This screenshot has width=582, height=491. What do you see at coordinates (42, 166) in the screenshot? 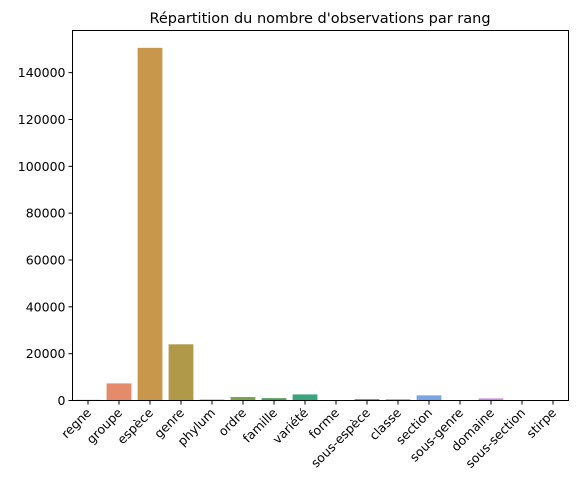
I see `y-tick-label: 100000` at bounding box center [42, 166].